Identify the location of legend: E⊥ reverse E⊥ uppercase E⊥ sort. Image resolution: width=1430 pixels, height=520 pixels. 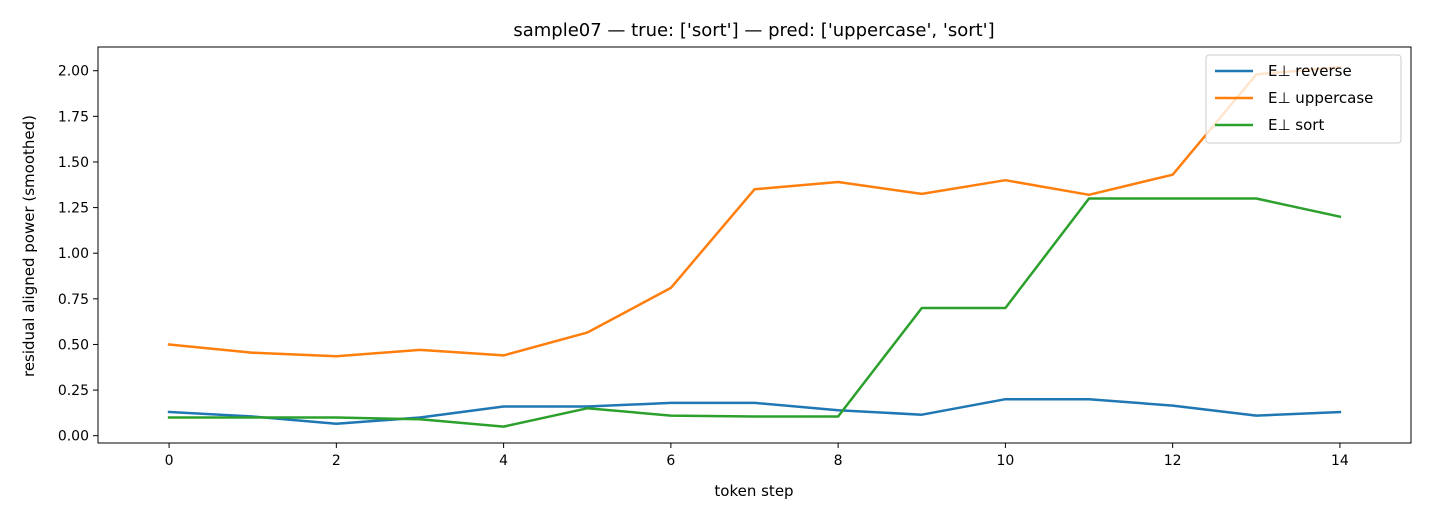
(1303, 99).